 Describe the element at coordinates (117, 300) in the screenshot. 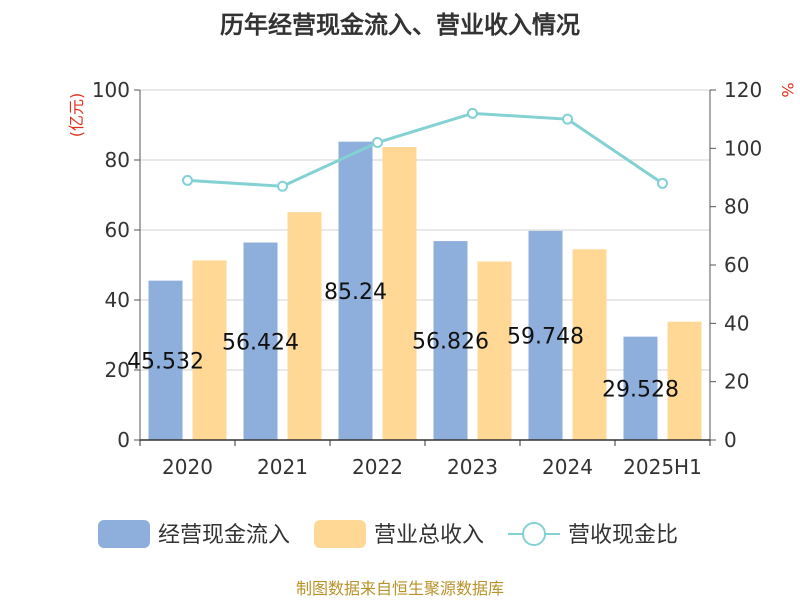

I see `left-tick-label: 40` at that location.